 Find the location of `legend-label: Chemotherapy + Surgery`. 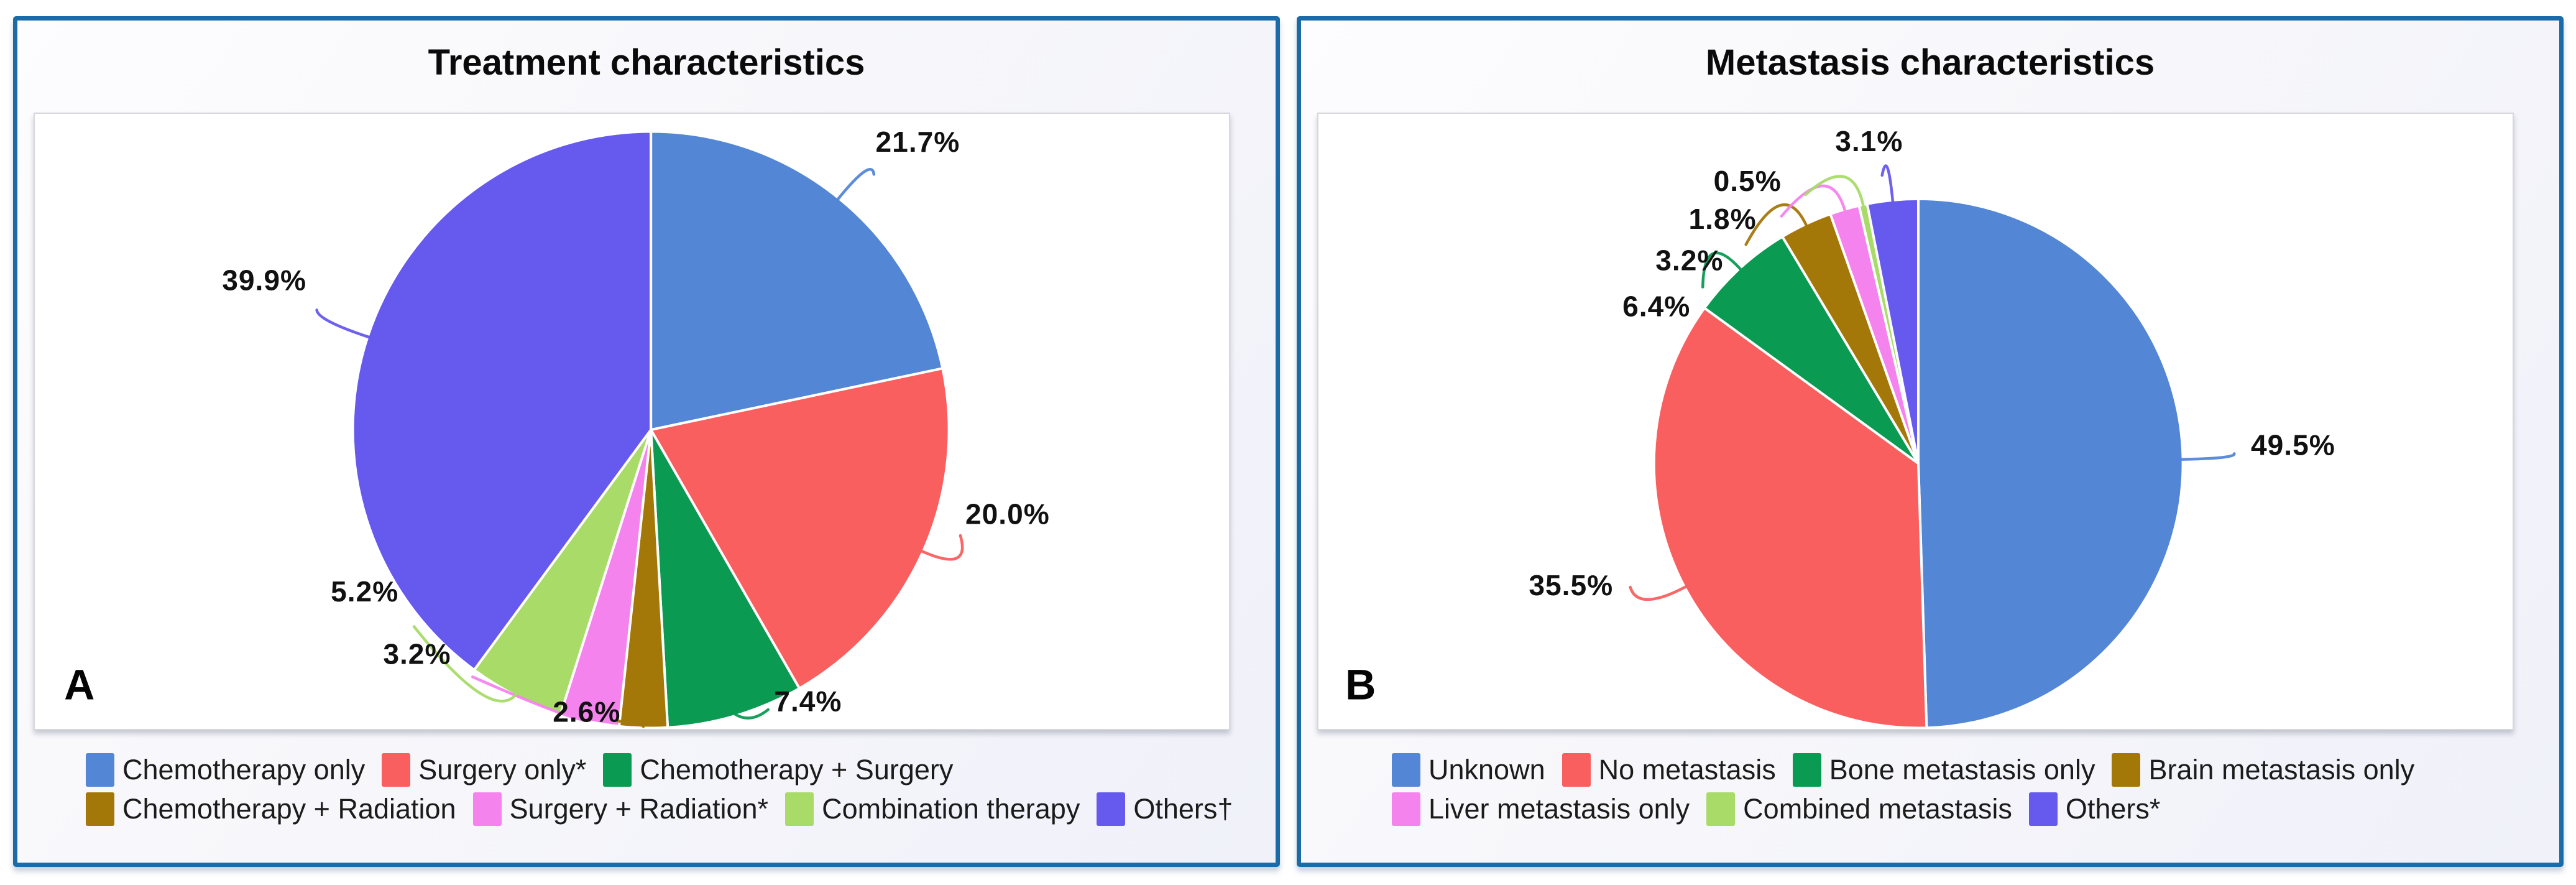

legend-label: Chemotherapy + Surgery is located at coordinates (797, 769).